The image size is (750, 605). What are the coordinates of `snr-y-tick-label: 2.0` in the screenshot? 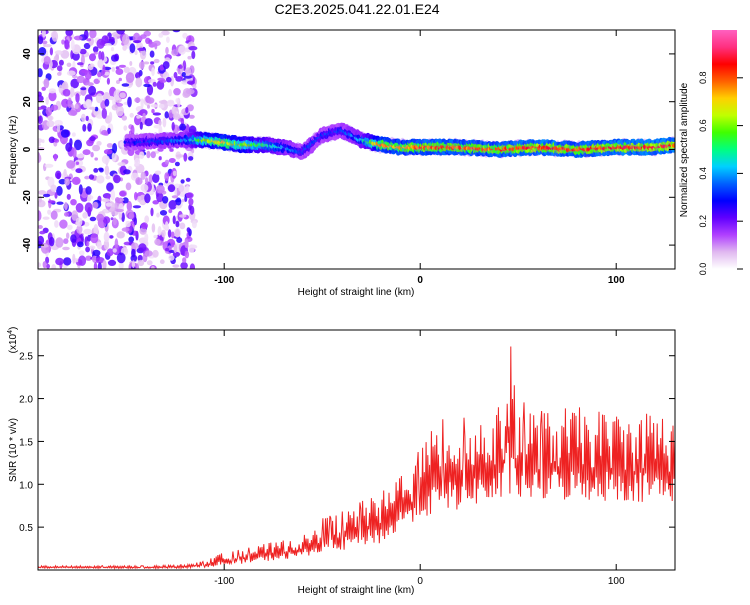 It's located at (26, 400).